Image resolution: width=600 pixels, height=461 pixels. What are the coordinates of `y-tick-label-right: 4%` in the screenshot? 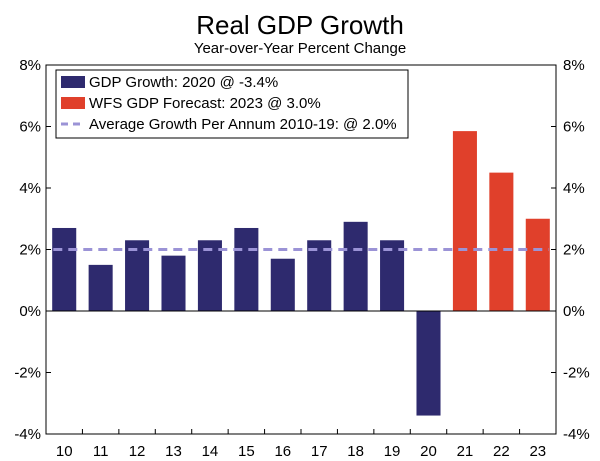 It's located at (574, 188).